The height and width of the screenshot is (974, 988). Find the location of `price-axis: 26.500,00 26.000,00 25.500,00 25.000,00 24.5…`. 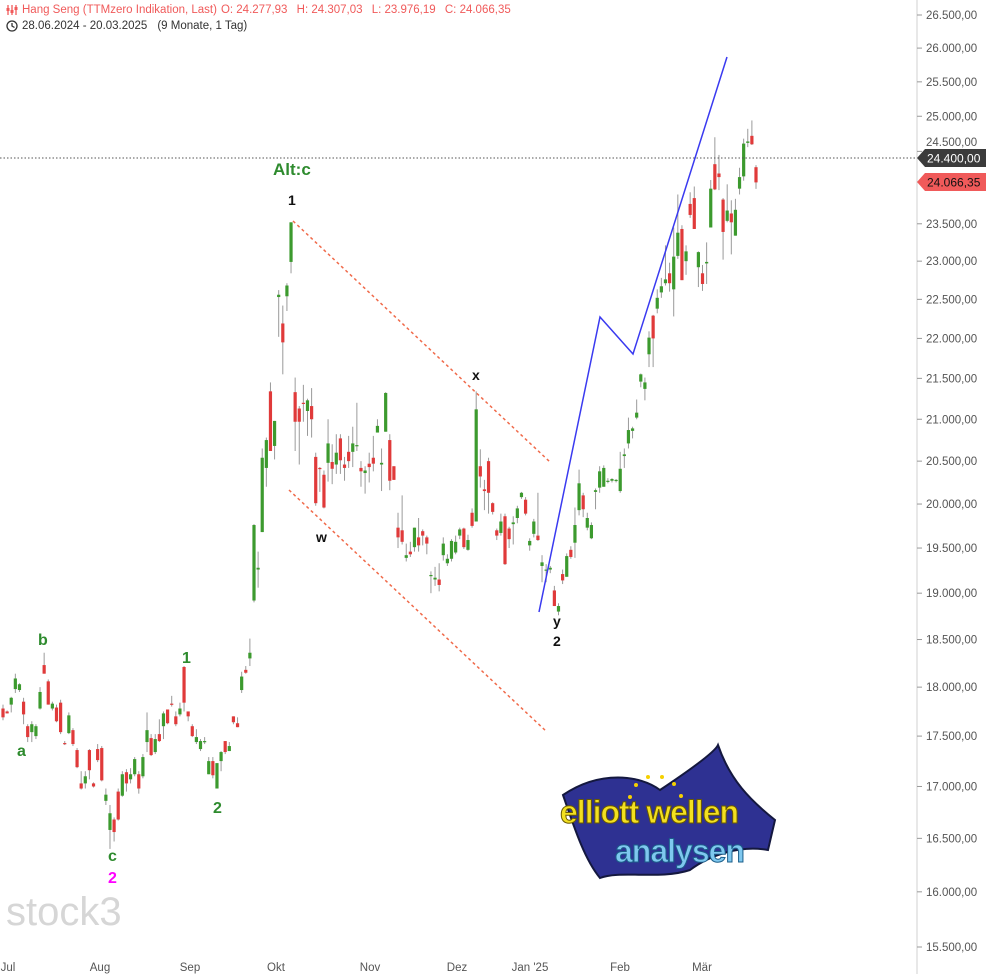

price-axis: 26.500,00 26.000,00 25.500,00 25.000,00 24.5… is located at coordinates (947, 482).